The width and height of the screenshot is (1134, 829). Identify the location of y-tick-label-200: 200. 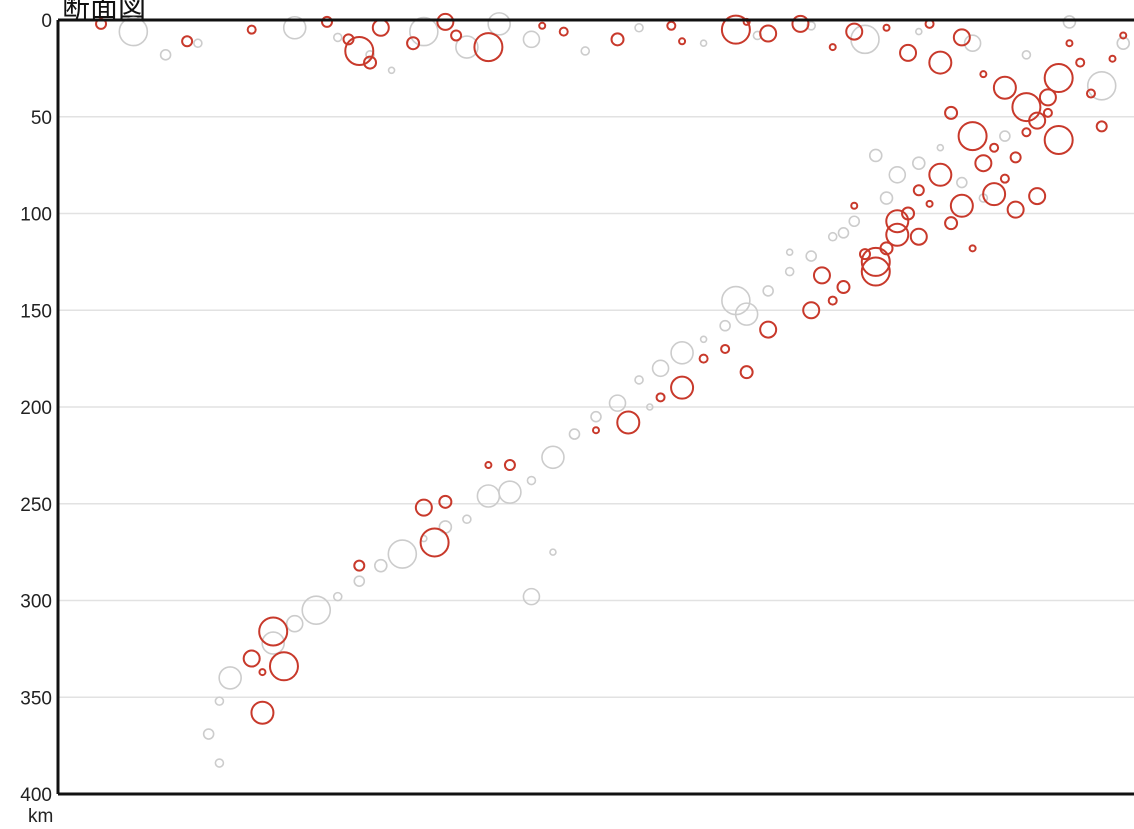
(36, 408).